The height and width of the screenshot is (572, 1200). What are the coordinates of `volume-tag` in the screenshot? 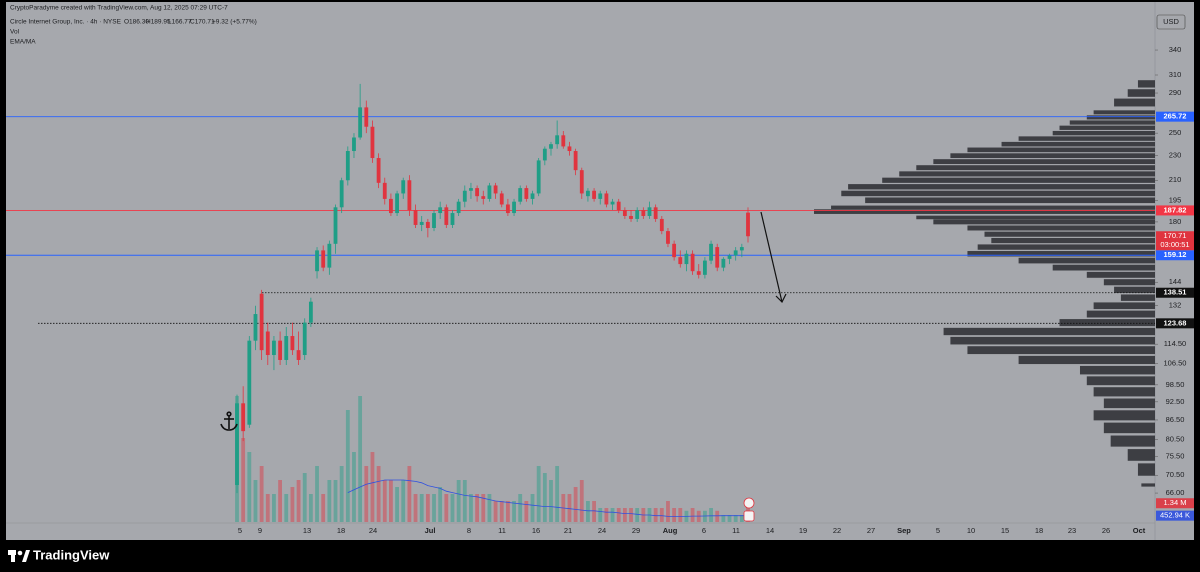 It's located at (1175, 503).